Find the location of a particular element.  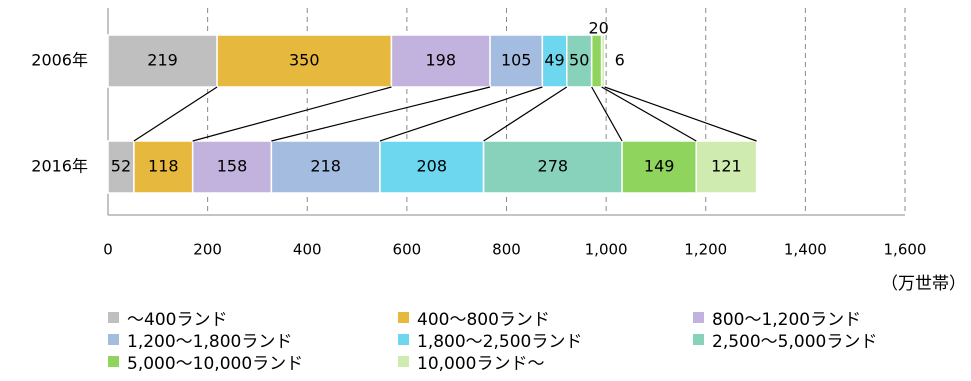

x-tick-label: 400 is located at coordinates (307, 250).